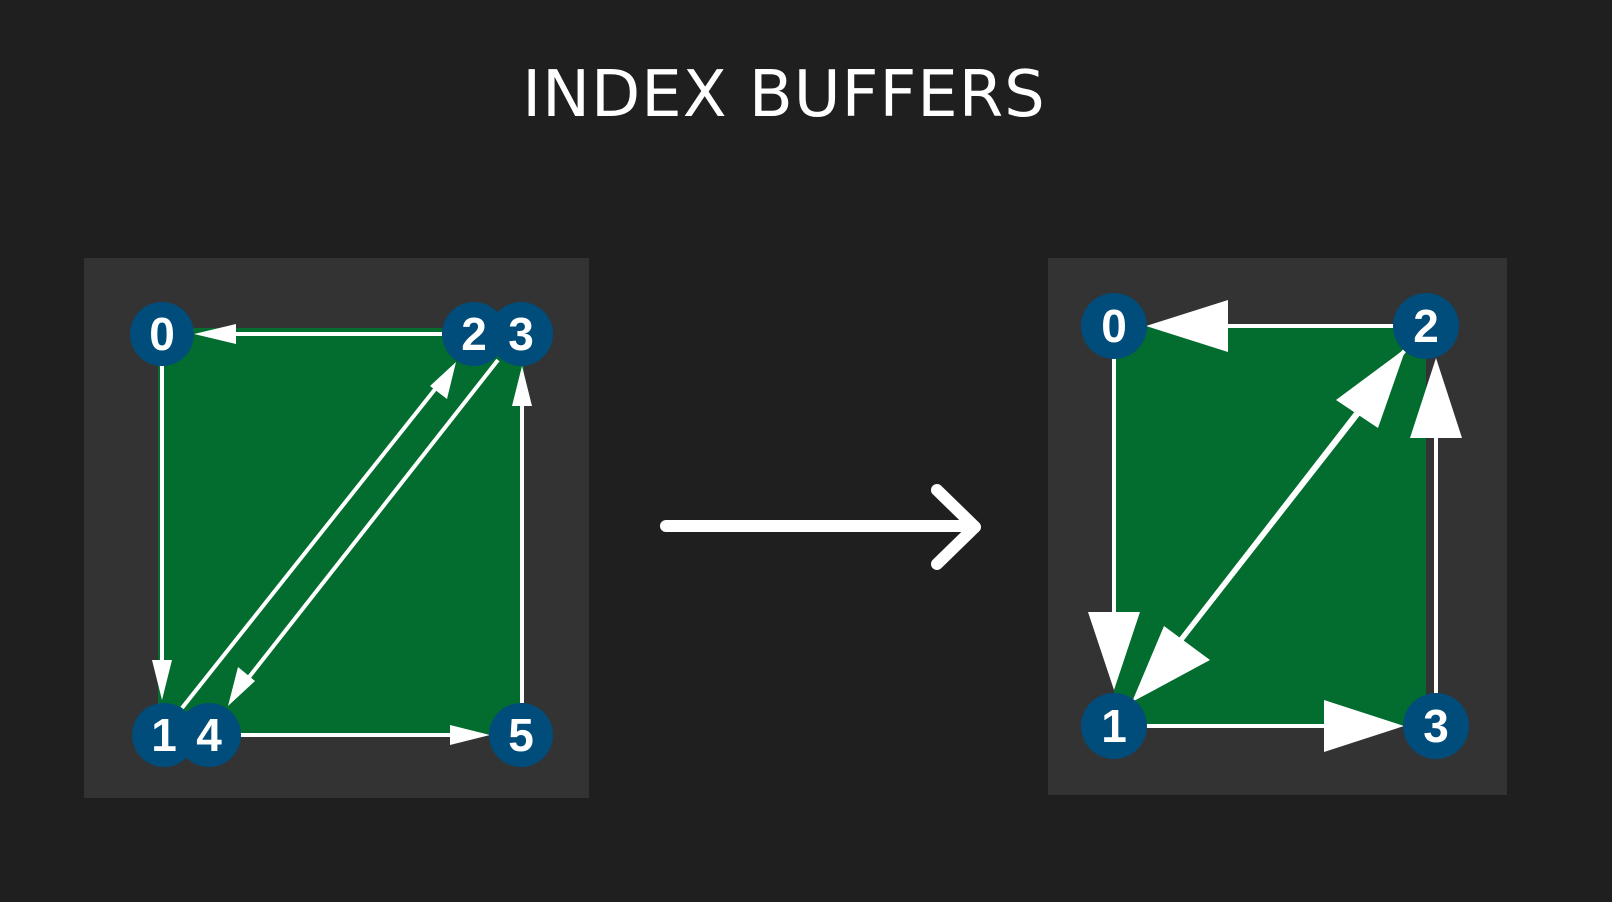 The image size is (1612, 902). I want to click on right-vertex-1-label: 1, so click(1114, 726).